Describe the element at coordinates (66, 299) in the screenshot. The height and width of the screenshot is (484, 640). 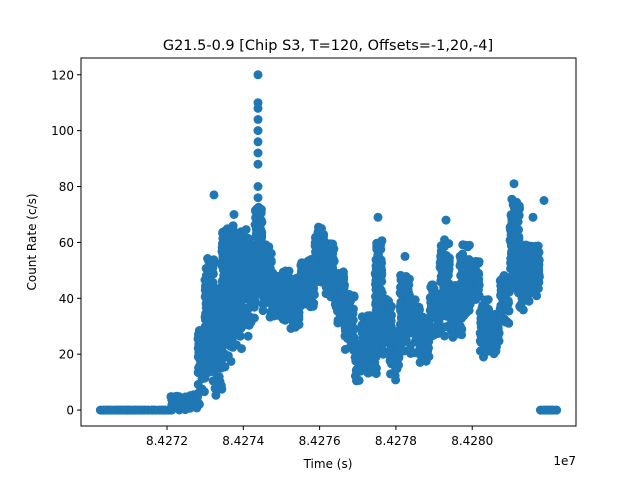
I see `y-tick-label: 40` at that location.